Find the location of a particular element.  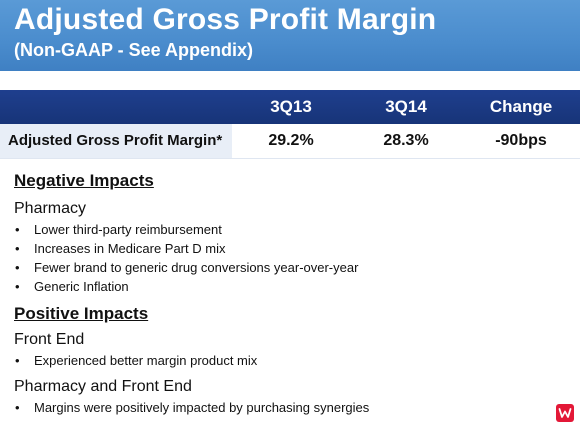

cell-3q14: 28.3% is located at coordinates (406, 140).